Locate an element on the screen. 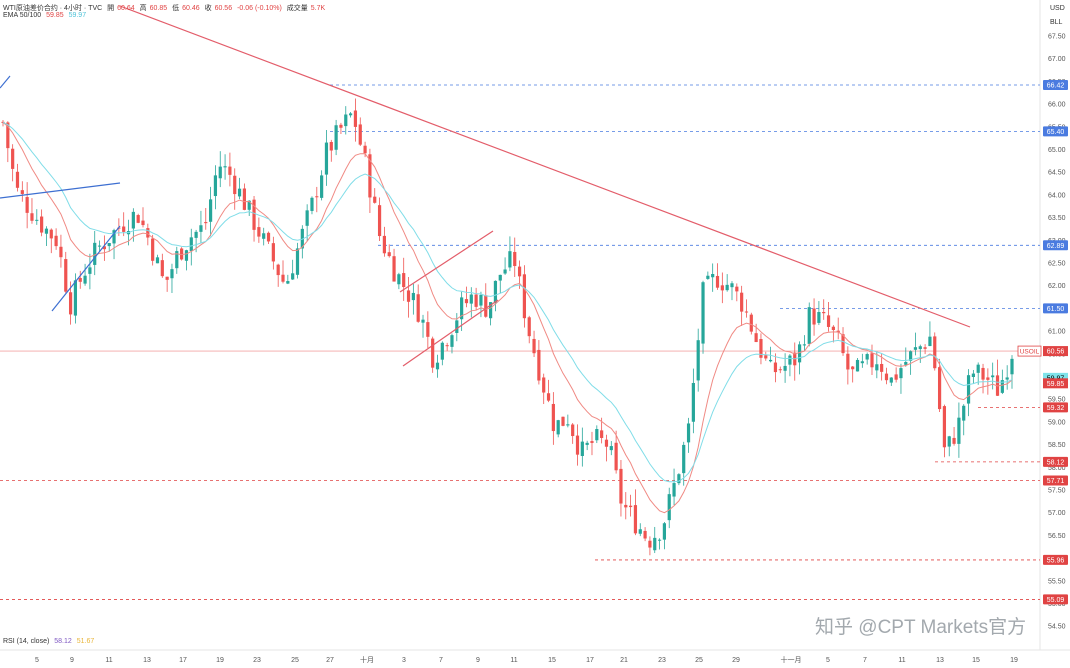 The height and width of the screenshot is (668, 1070). y-tick-label: 56.50 is located at coordinates (1057, 536).